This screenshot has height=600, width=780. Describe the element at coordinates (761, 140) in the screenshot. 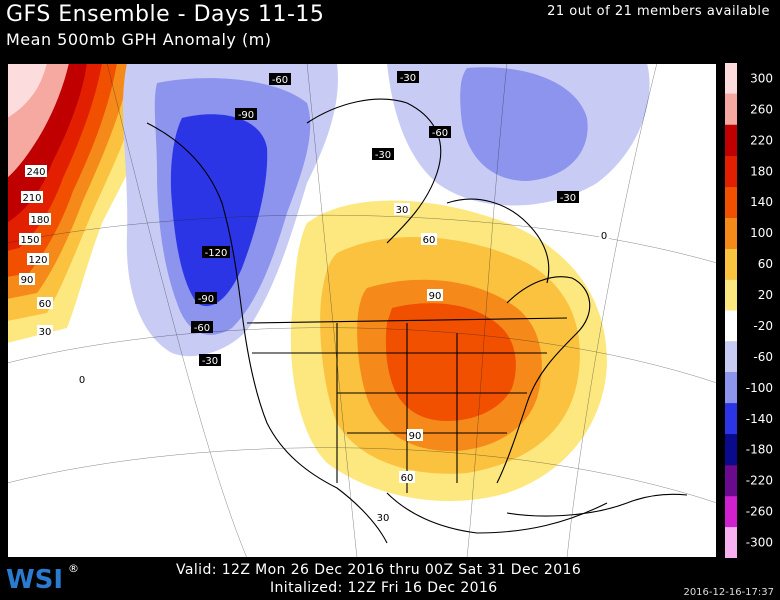

I see `legend-label: 220` at that location.